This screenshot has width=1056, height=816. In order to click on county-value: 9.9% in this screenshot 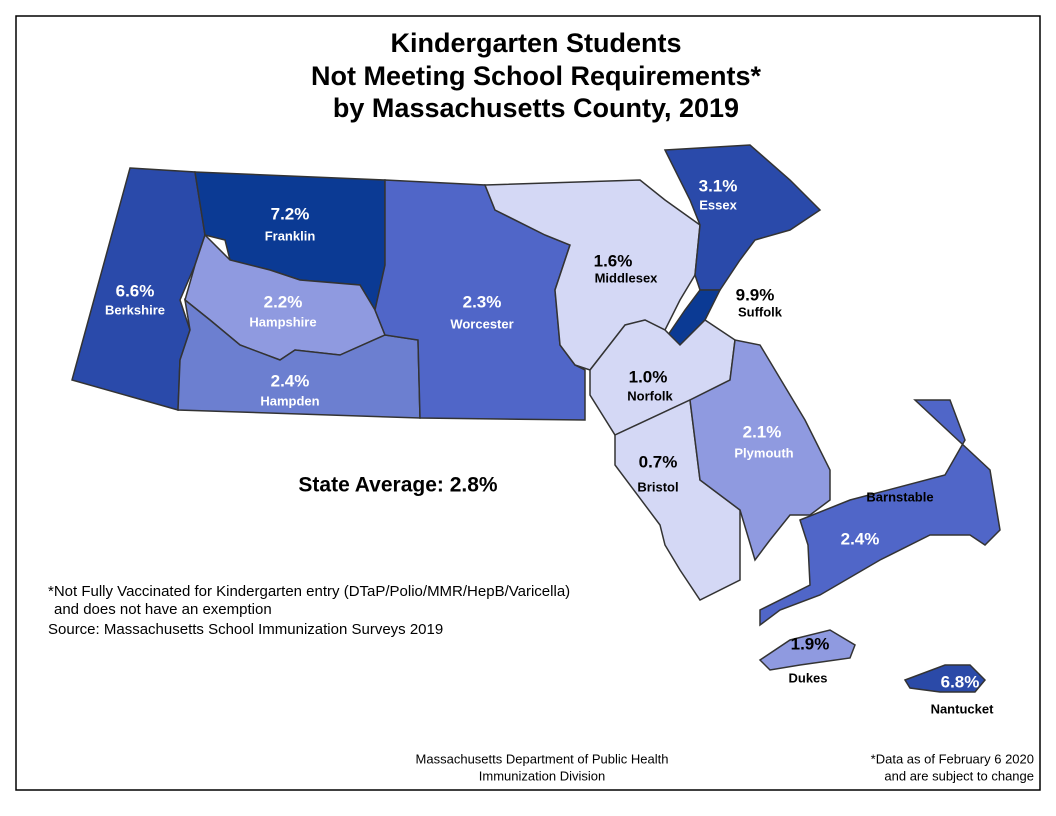, I will do `click(755, 294)`.